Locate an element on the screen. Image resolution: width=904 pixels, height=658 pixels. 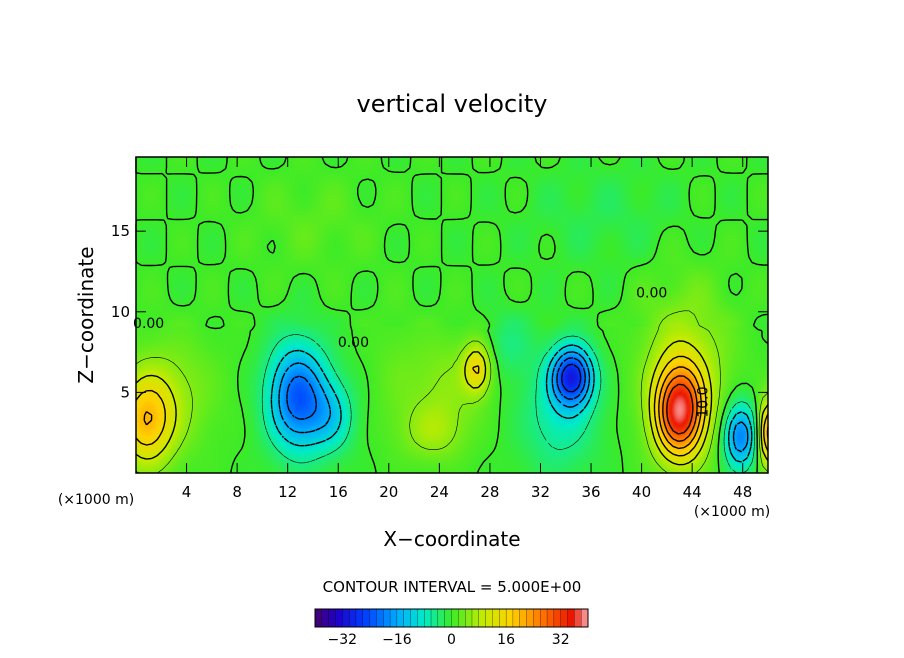
contour-line-neg25 is located at coordinates (571, 378).